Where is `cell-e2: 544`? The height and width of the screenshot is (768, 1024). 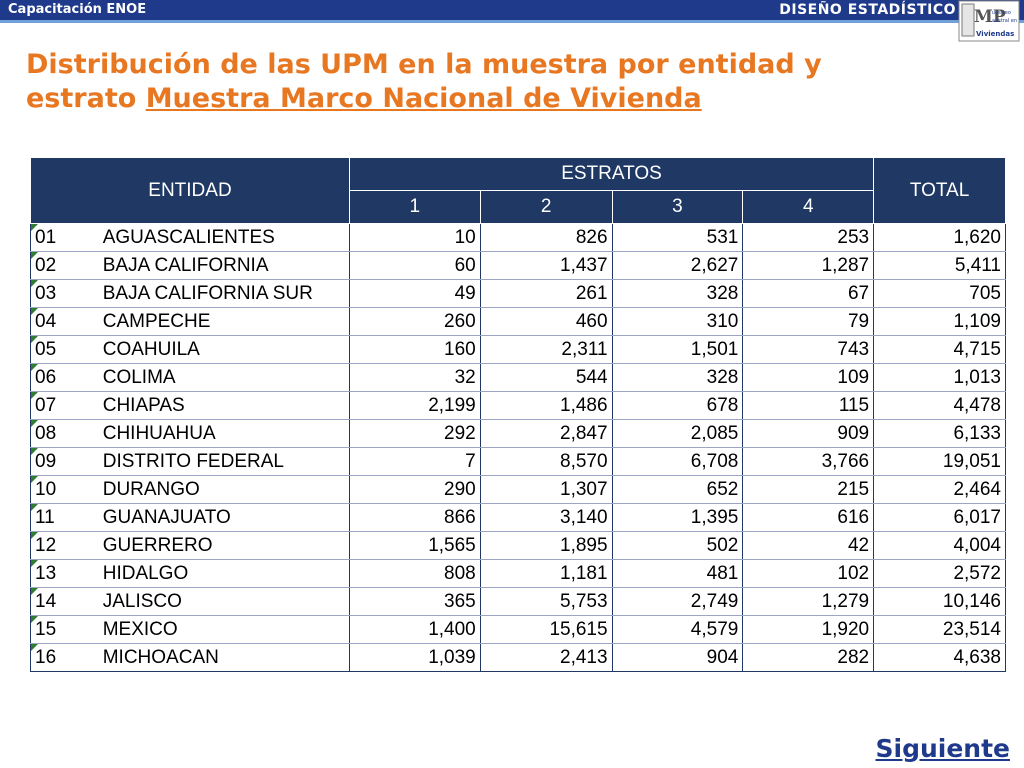
cell-e2: 544 is located at coordinates (546, 377).